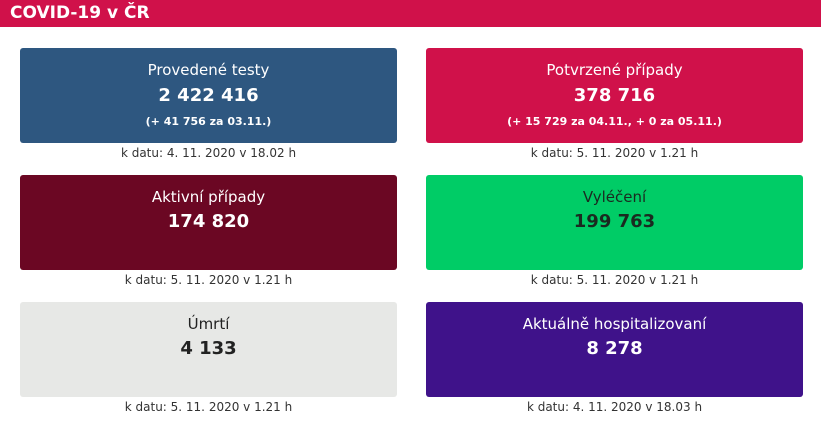 The height and width of the screenshot is (429, 821). What do you see at coordinates (614, 121) in the screenshot?
I see `confirmed-note: (+ 15 729 za 04.11., + 0 za 05.11.)` at bounding box center [614, 121].